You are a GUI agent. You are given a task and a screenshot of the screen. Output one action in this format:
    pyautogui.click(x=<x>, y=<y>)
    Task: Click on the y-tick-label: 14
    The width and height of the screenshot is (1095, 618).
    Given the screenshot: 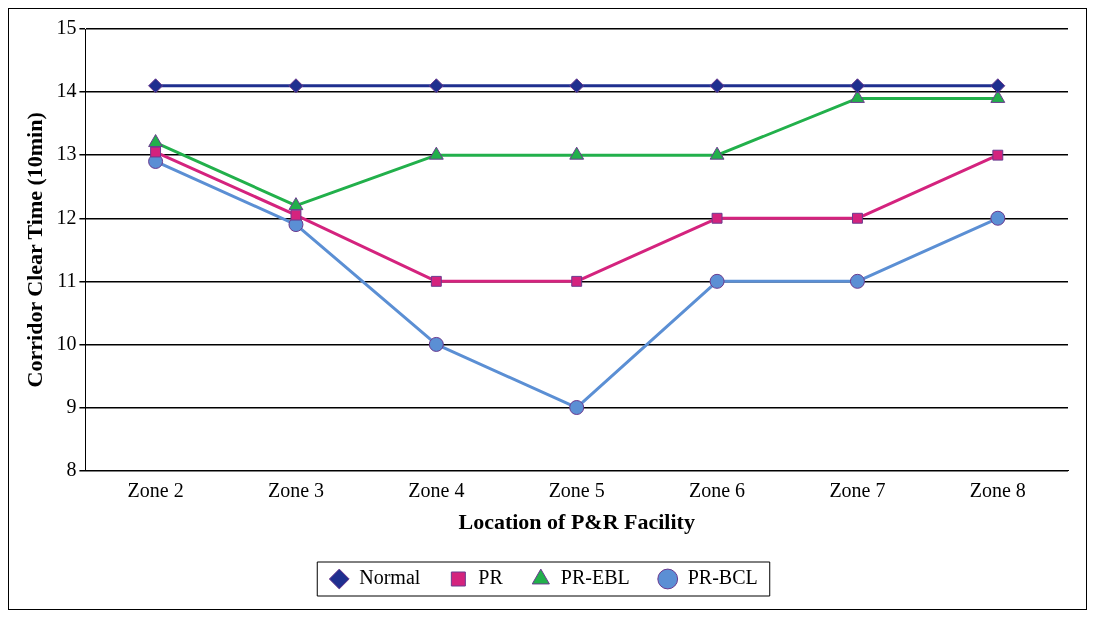 What is the action you would take?
    pyautogui.click(x=66, y=90)
    